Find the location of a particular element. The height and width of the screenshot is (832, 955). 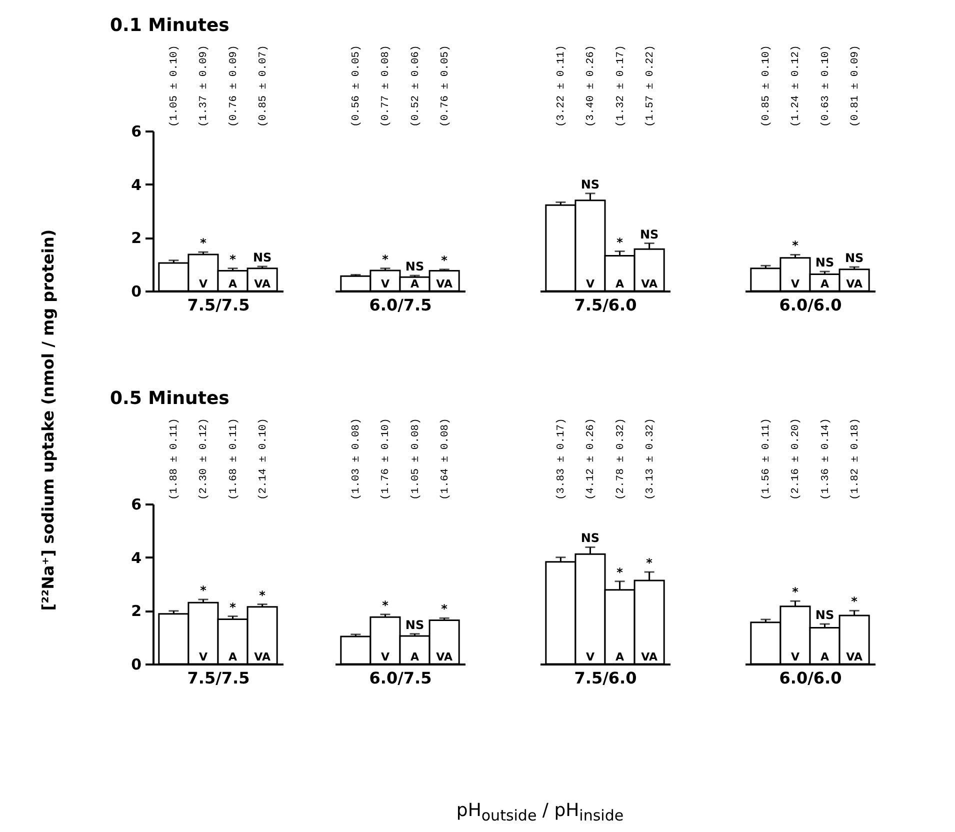

data-label: (1.36 ± 0.14) is located at coordinates (826, 459).